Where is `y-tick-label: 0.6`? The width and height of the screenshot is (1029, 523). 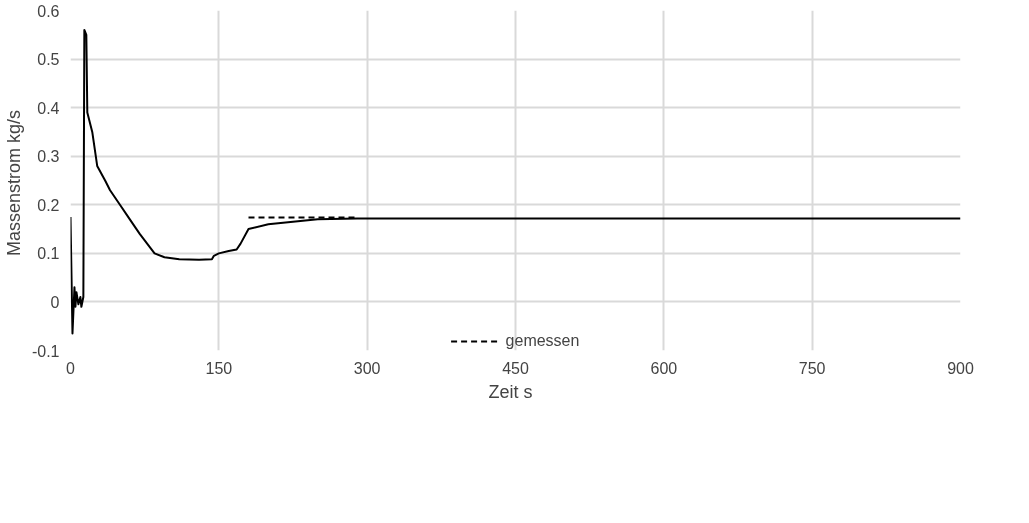 y-tick-label: 0.6 is located at coordinates (48, 11).